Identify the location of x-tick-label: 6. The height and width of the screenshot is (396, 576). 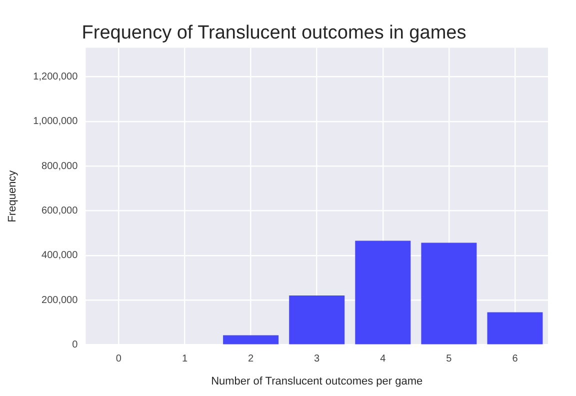
(515, 359).